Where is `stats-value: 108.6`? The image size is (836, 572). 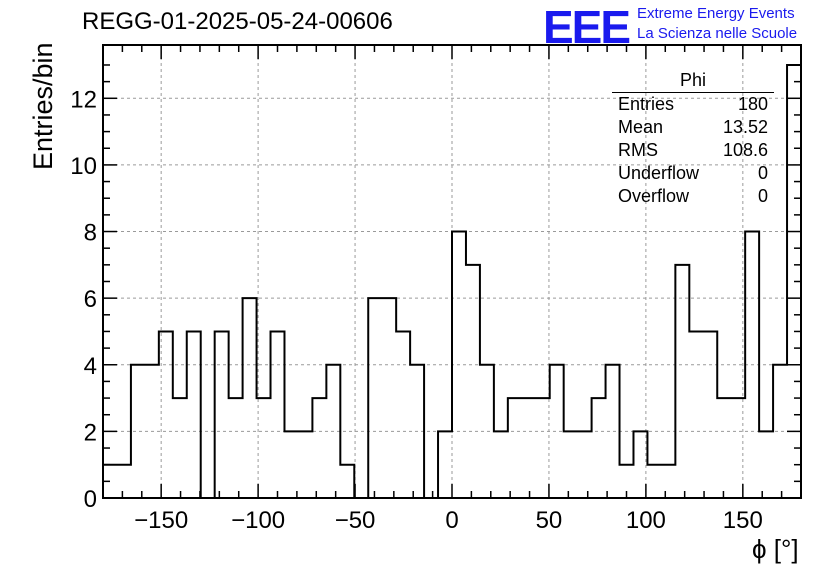
stats-value: 108.6 is located at coordinates (745, 150).